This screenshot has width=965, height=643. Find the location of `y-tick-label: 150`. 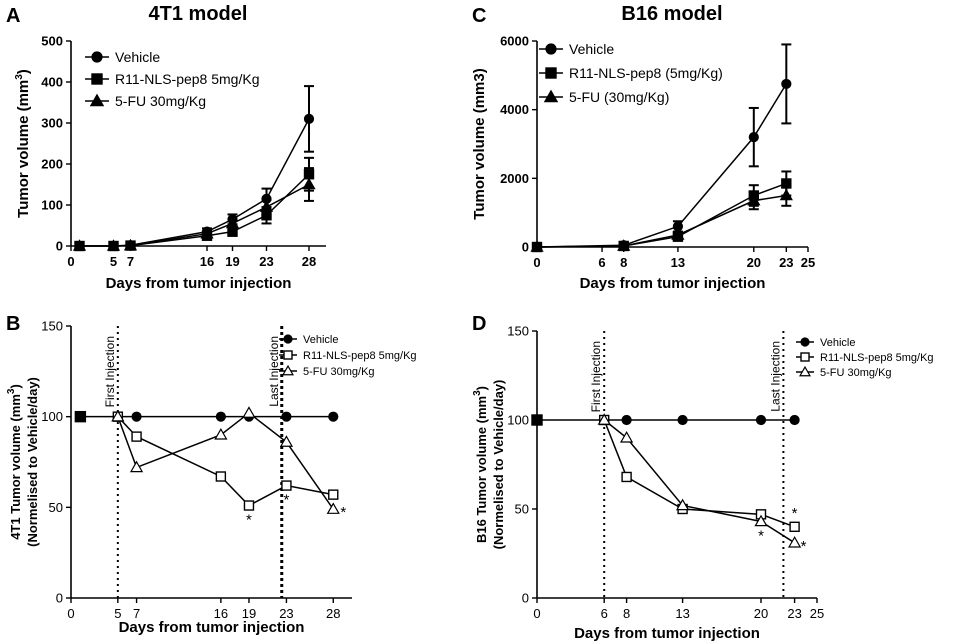

y-tick-label: 150 is located at coordinates (518, 331).